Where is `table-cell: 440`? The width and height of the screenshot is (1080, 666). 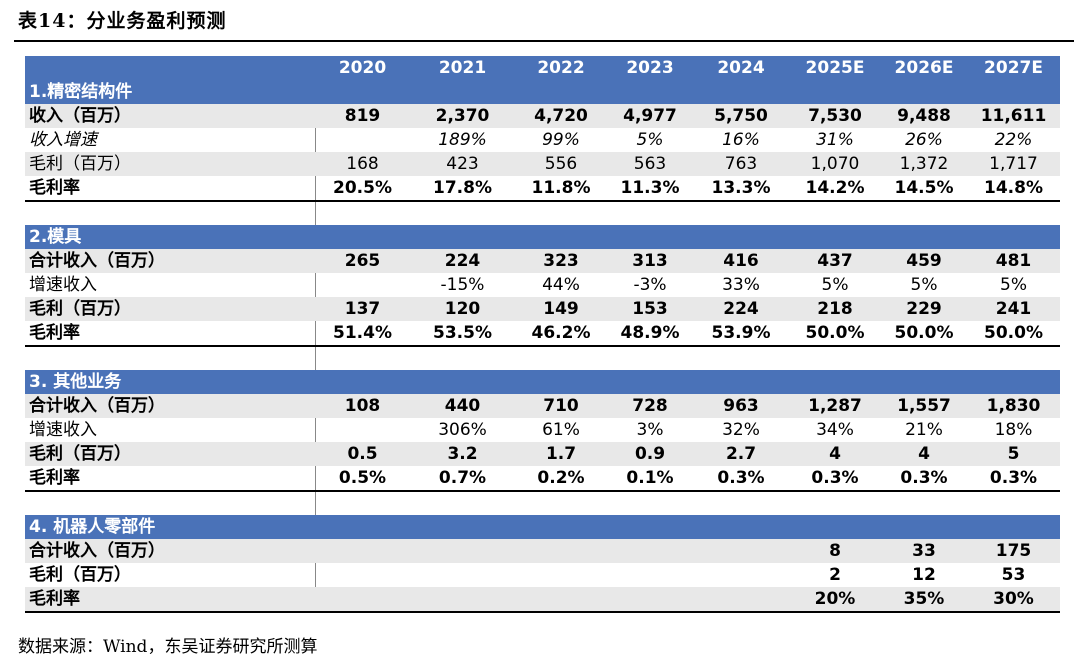
table-cell: 440 is located at coordinates (462, 405).